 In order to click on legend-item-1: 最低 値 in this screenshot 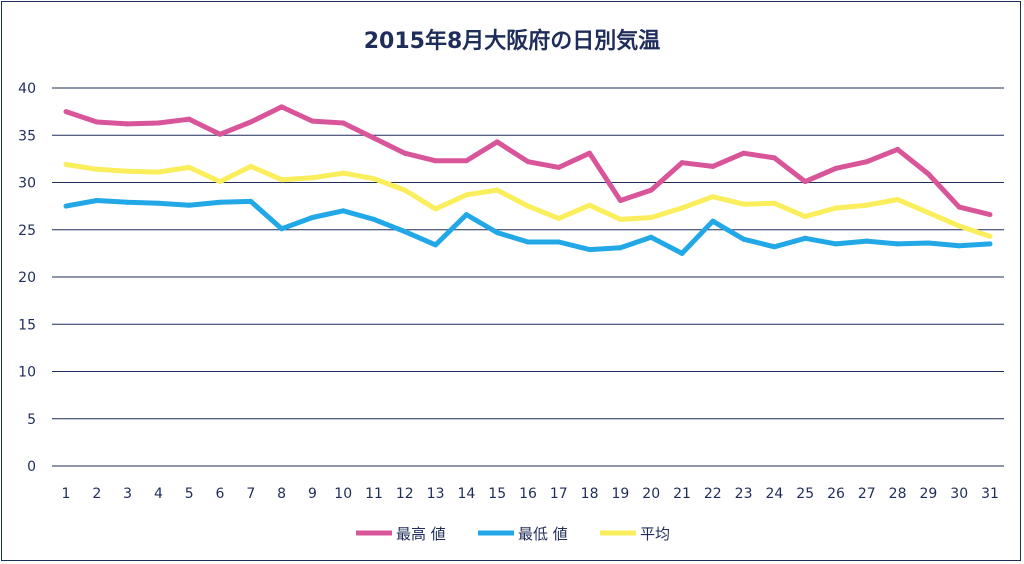, I will do `click(523, 534)`.